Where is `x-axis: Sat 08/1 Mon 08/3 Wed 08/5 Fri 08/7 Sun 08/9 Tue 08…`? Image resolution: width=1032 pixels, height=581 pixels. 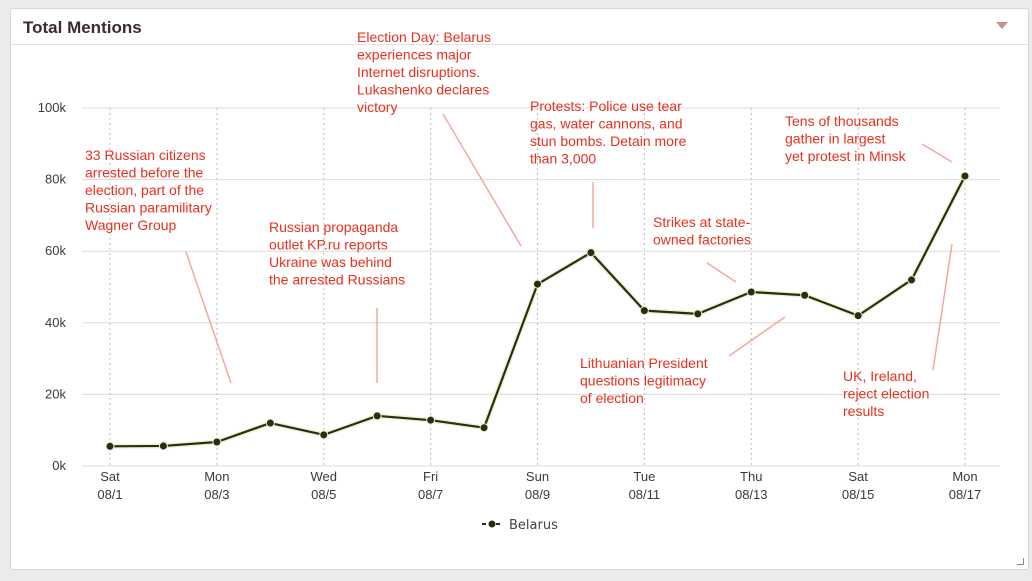
x-axis: Sat 08/1 Mon 08/3 Wed 08/5 Fri 08/7 Sun 08/9 Tue 08… is located at coordinates (539, 485).